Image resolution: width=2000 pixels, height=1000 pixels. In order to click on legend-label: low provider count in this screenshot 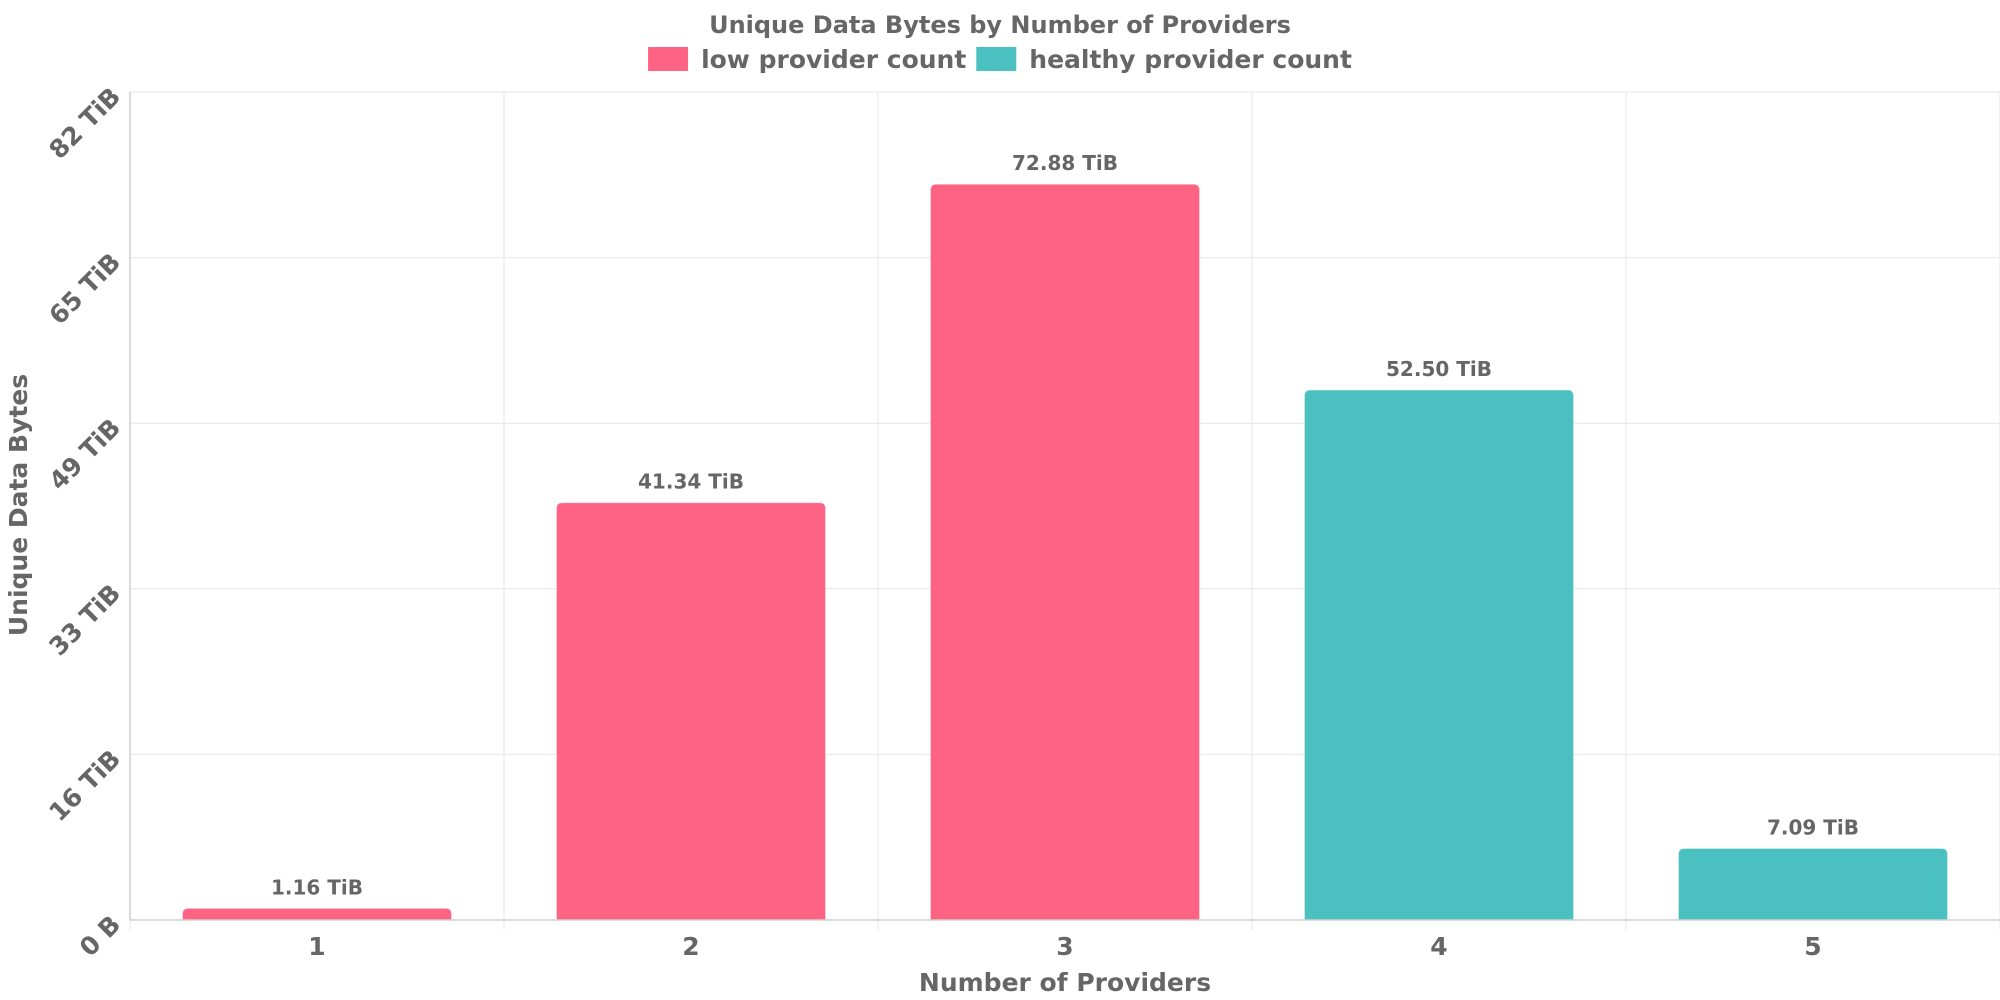, I will do `click(833, 59)`.